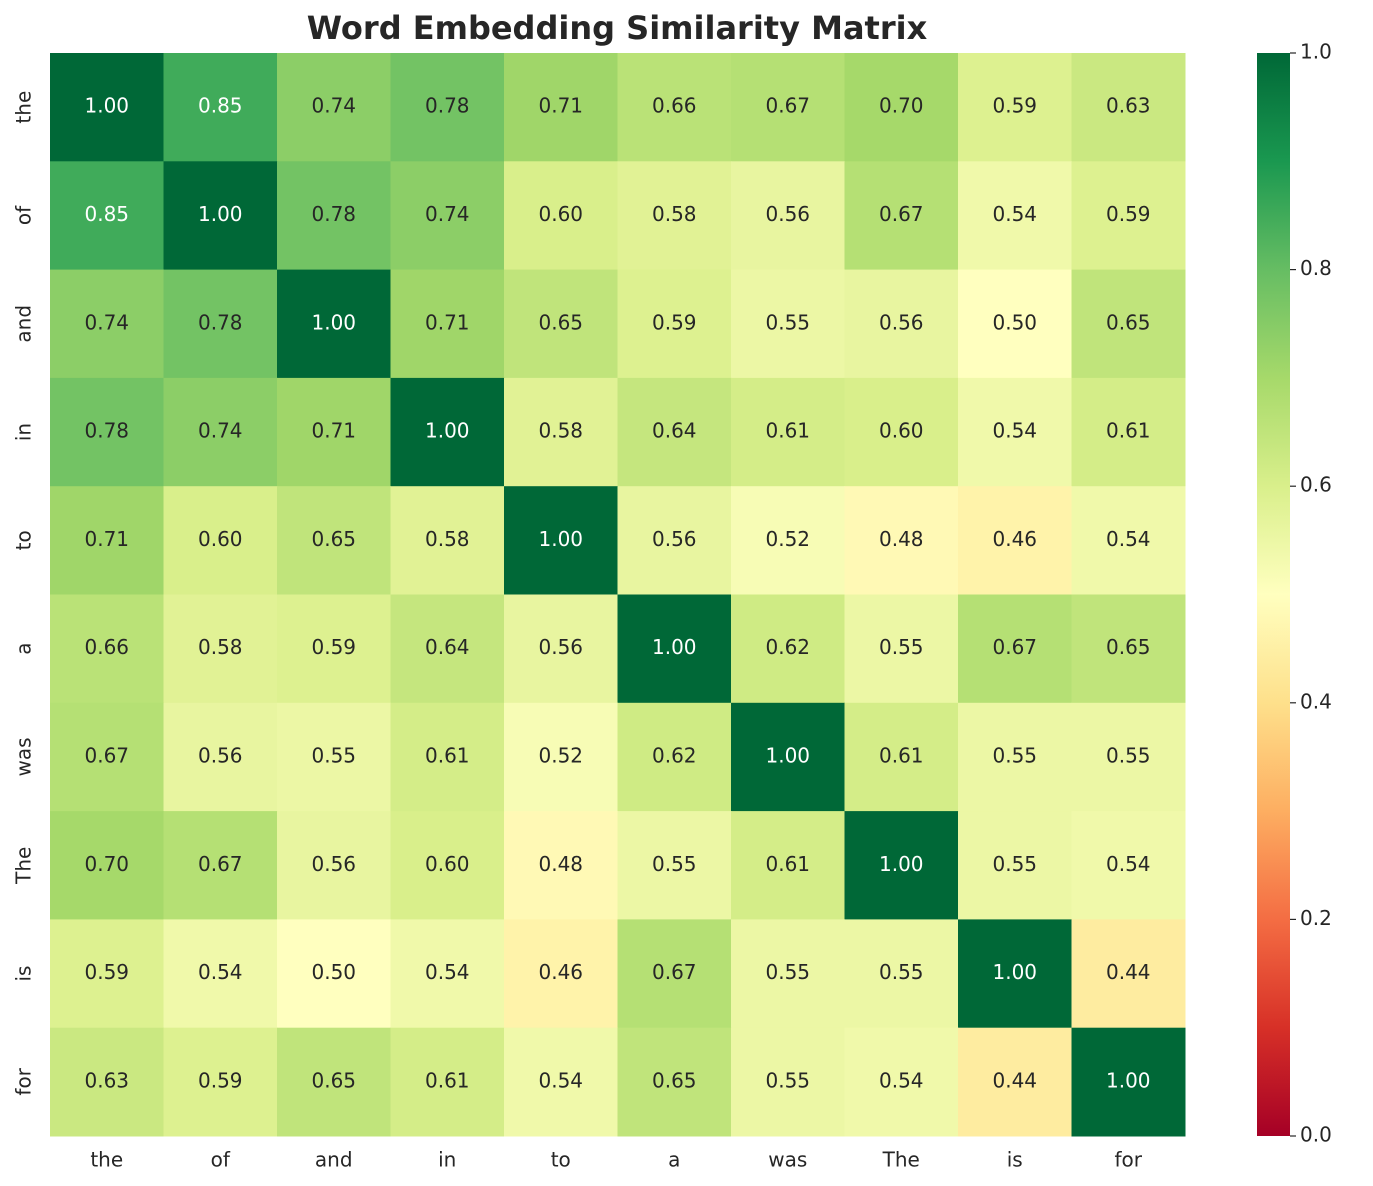  I want to click on cell-label: 0.60, so click(447, 864).